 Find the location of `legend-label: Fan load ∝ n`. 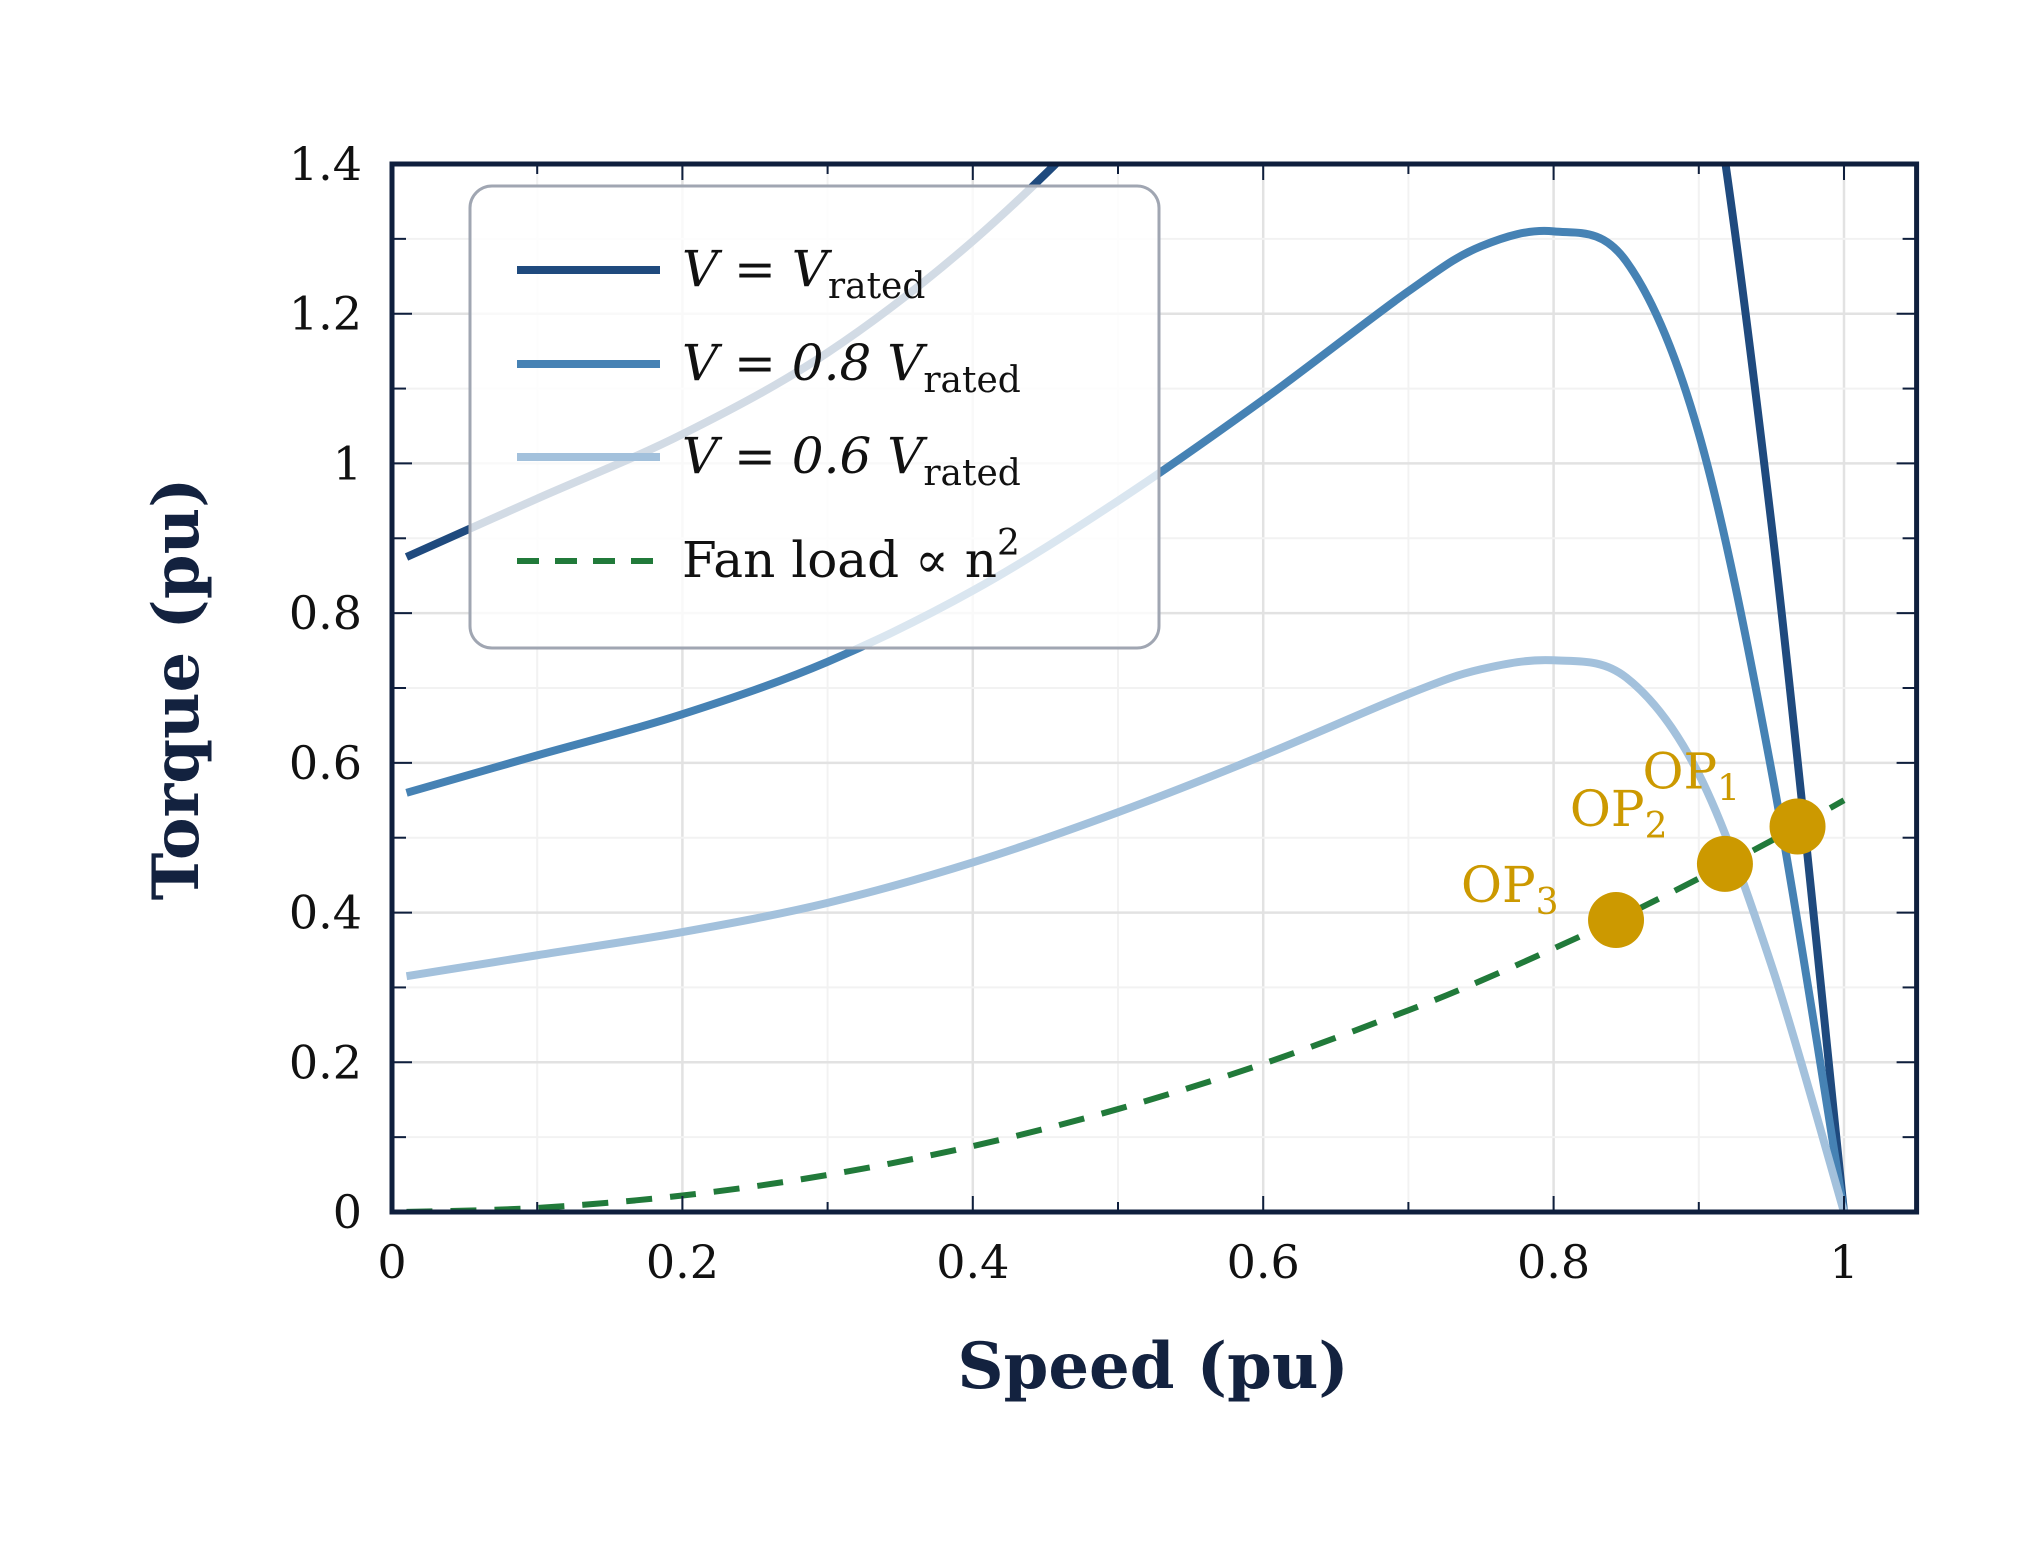

legend-label: Fan load ∝ n is located at coordinates (839, 560).